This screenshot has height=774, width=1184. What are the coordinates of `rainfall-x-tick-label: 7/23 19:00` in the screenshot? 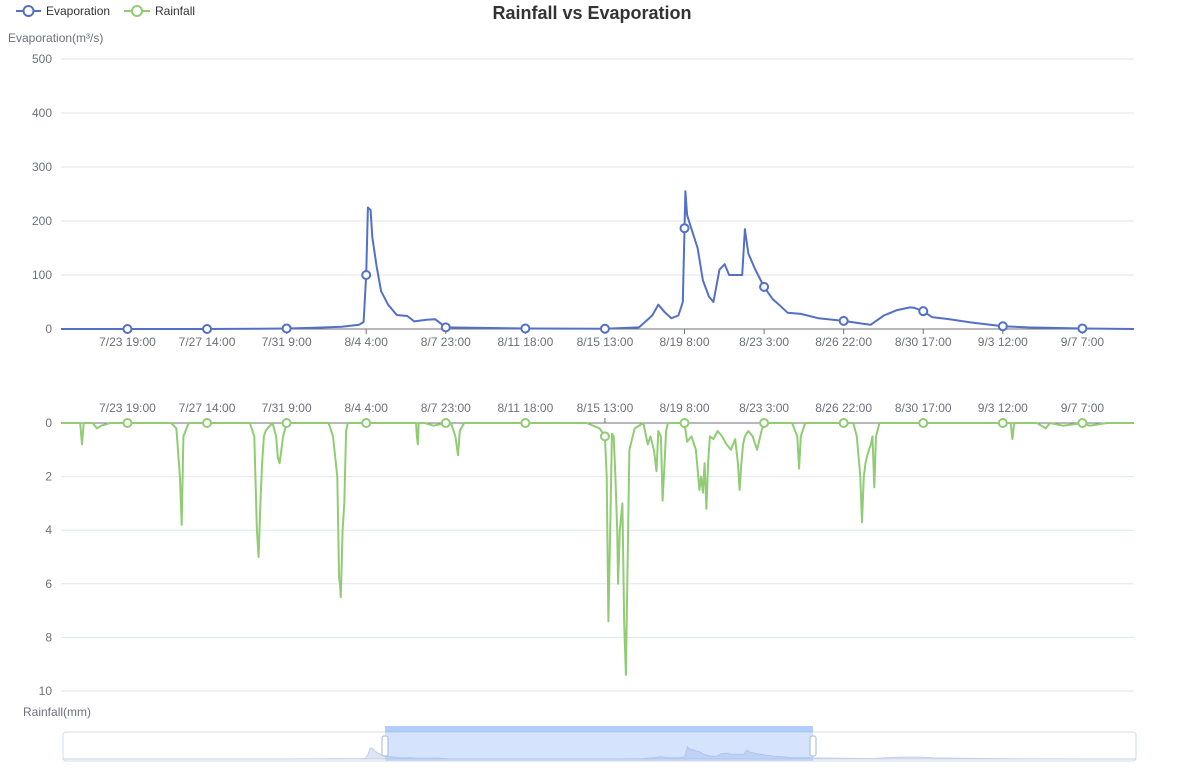 It's located at (127, 408).